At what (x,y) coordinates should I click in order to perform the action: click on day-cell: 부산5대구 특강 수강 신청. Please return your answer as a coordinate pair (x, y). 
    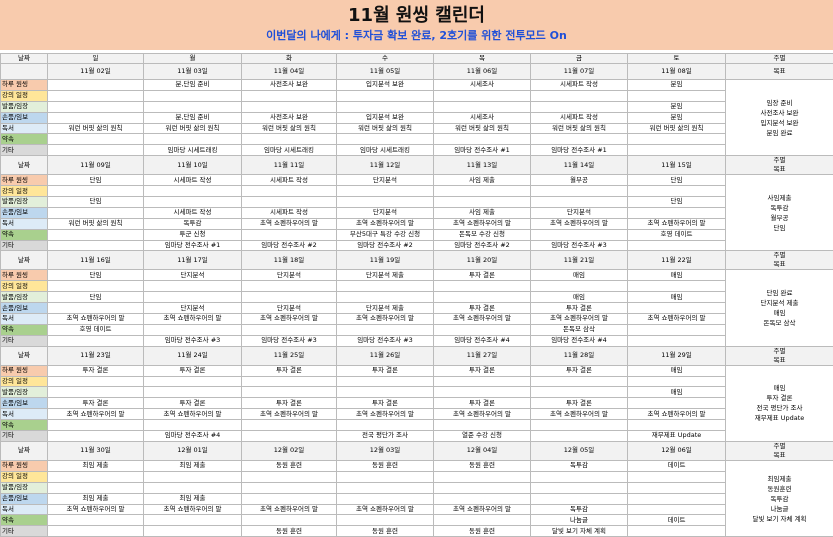
    Looking at the image, I should click on (385, 234).